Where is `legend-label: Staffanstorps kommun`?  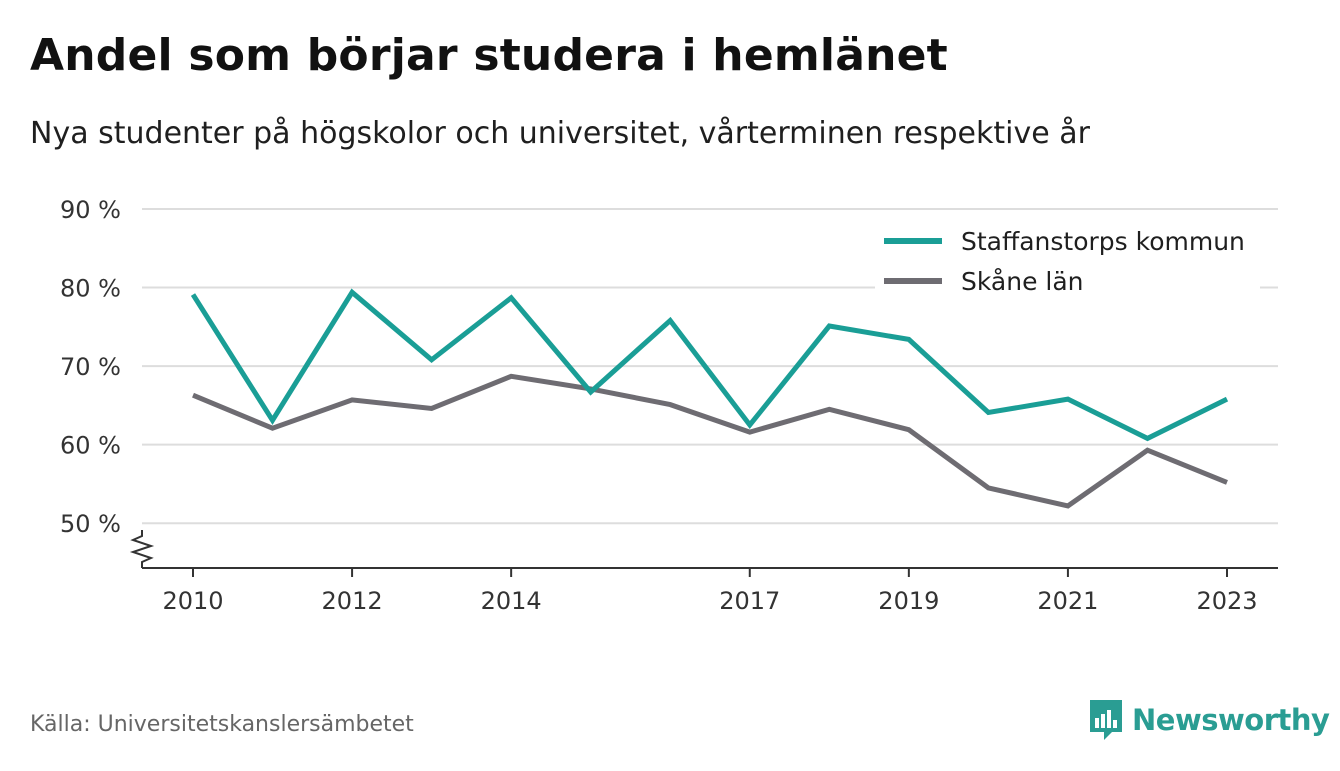 legend-label: Staffanstorps kommun is located at coordinates (1103, 241).